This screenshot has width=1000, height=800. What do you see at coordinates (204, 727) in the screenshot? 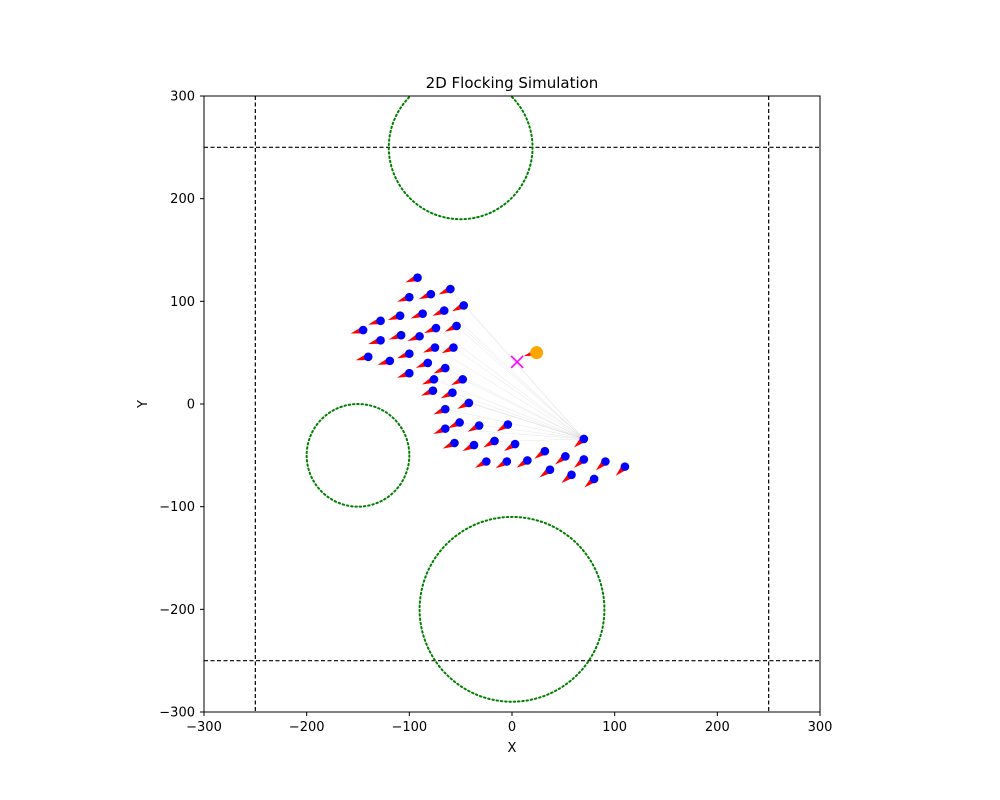
I see `x-tick-label: −300` at bounding box center [204, 727].